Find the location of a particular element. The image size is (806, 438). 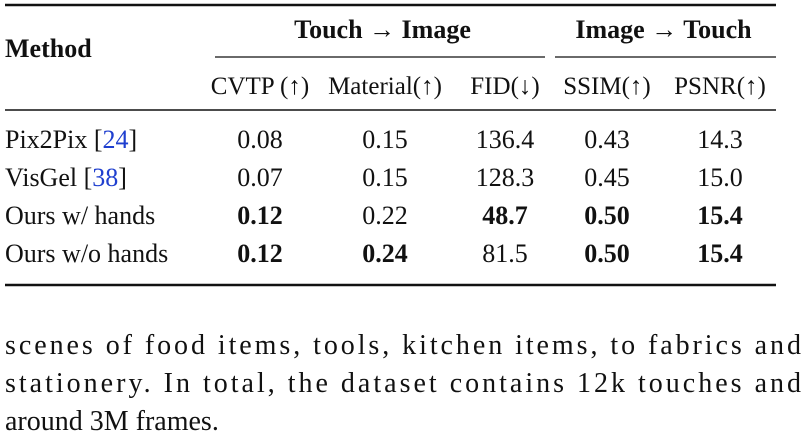

column-header: FID(↓) is located at coordinates (504, 86).